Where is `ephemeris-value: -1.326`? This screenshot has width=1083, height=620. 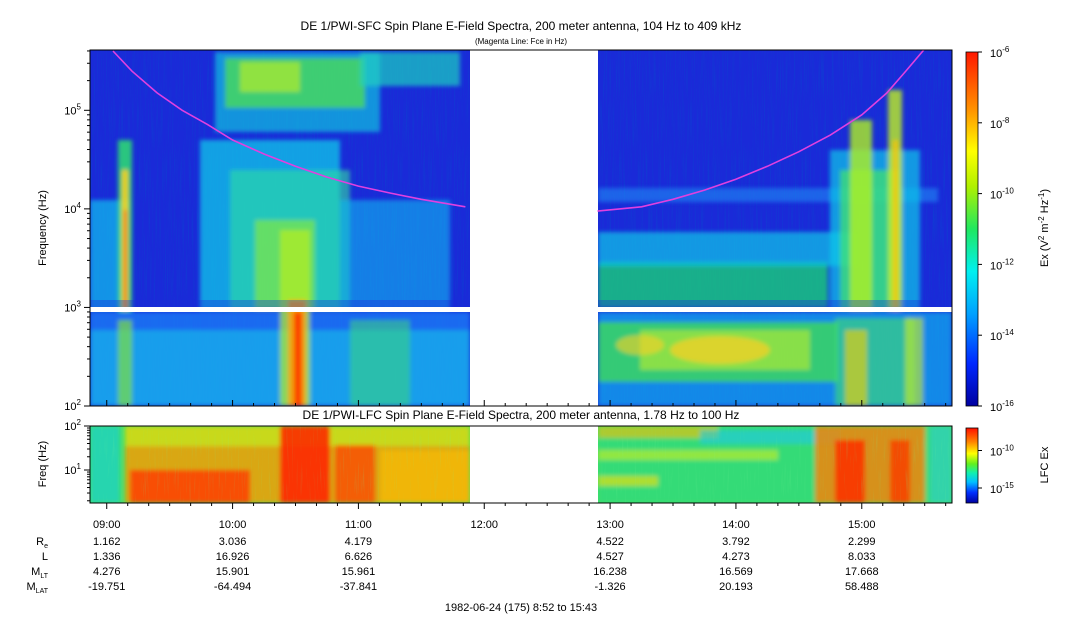 ephemeris-value: -1.326 is located at coordinates (609, 587).